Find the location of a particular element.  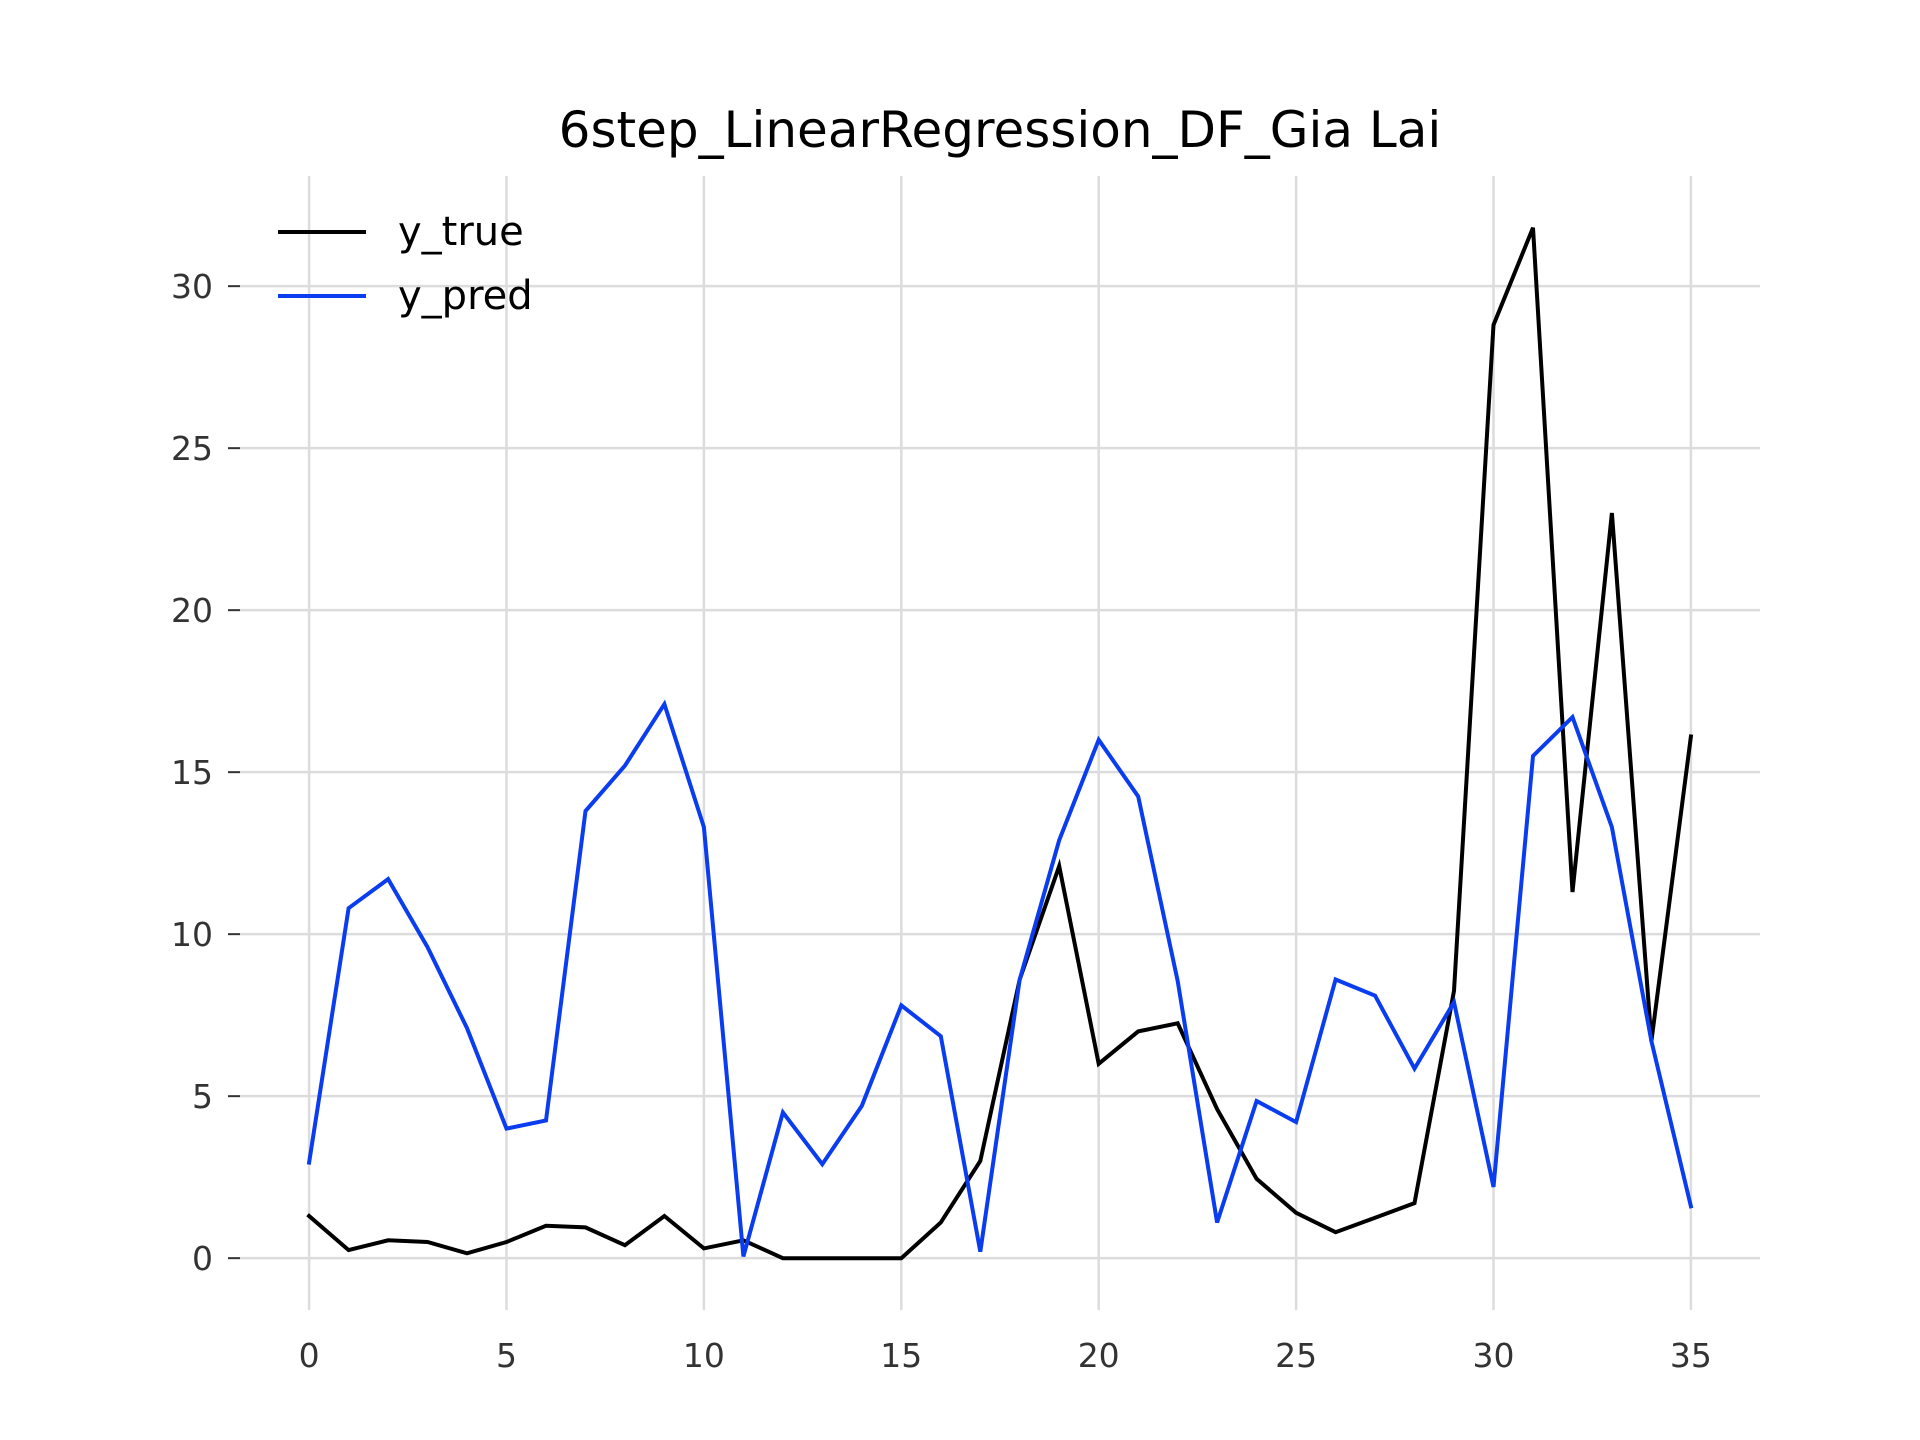

x-tick-label: 35 is located at coordinates (1691, 1355).